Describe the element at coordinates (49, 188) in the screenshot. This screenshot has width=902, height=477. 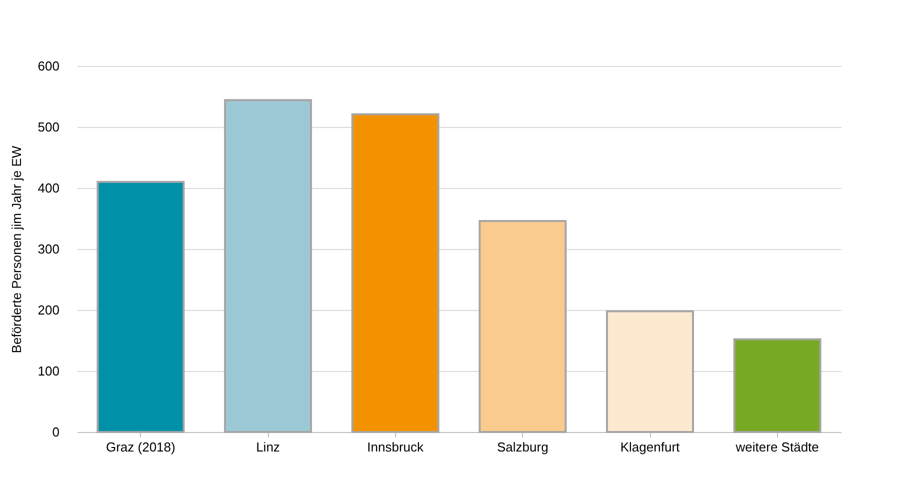
I see `y-tick-label: 400` at that location.